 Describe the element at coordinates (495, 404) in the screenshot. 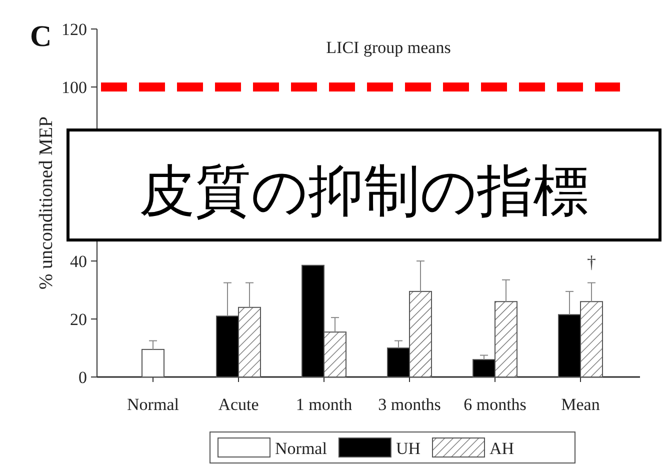

I see `x-tick-label: 6 months` at that location.